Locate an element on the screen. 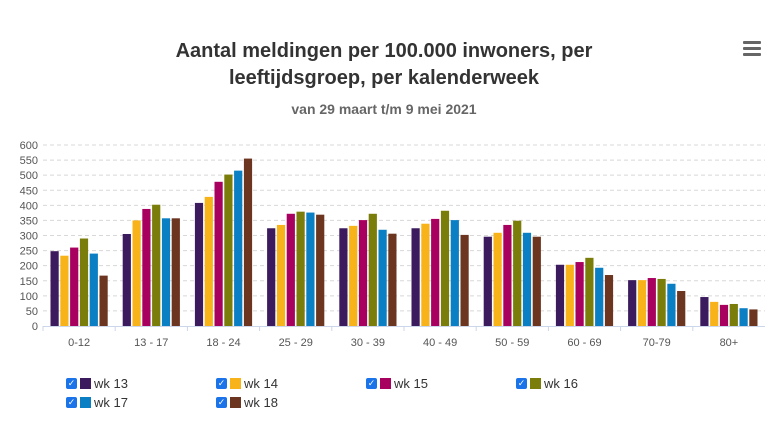  y-tick-label: 400 is located at coordinates (29, 206).